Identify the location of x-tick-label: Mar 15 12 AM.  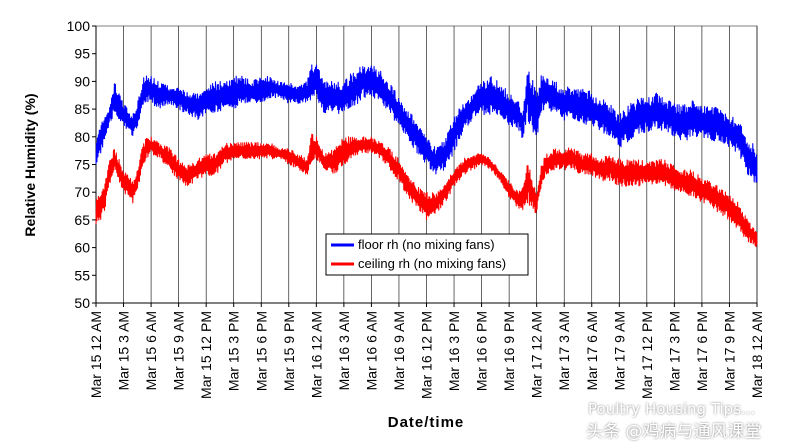
(96, 354).